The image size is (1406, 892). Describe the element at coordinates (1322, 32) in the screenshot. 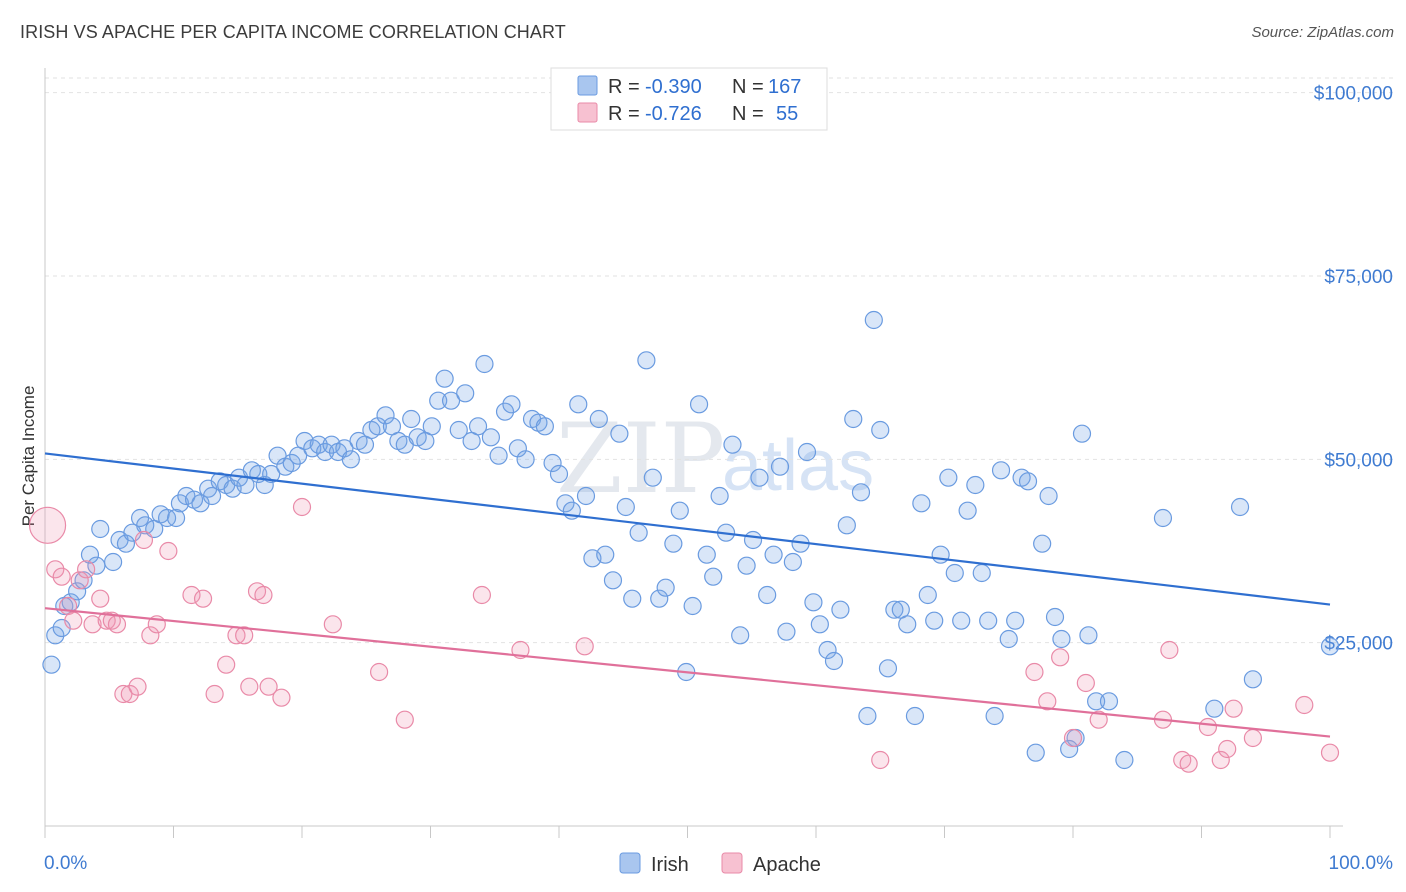

I see `source-credit: Source: ZipAtlas.com` at that location.